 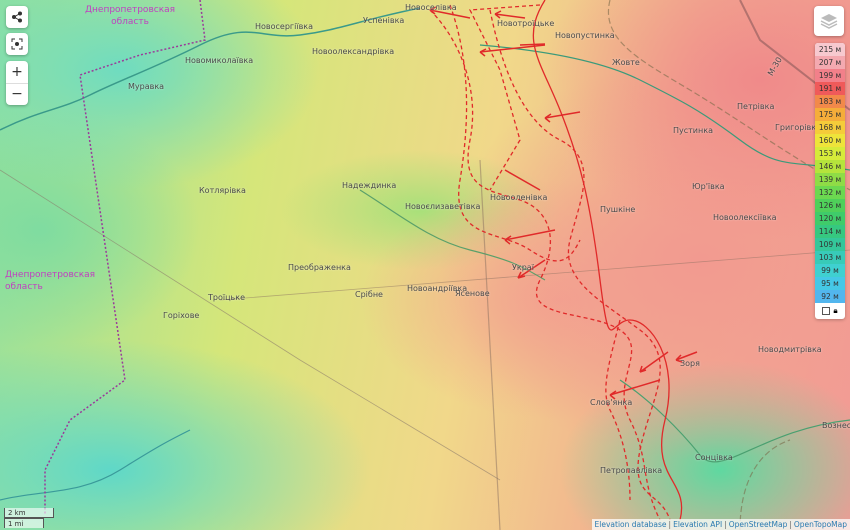 I want to click on locate-button, so click(x=17, y=44).